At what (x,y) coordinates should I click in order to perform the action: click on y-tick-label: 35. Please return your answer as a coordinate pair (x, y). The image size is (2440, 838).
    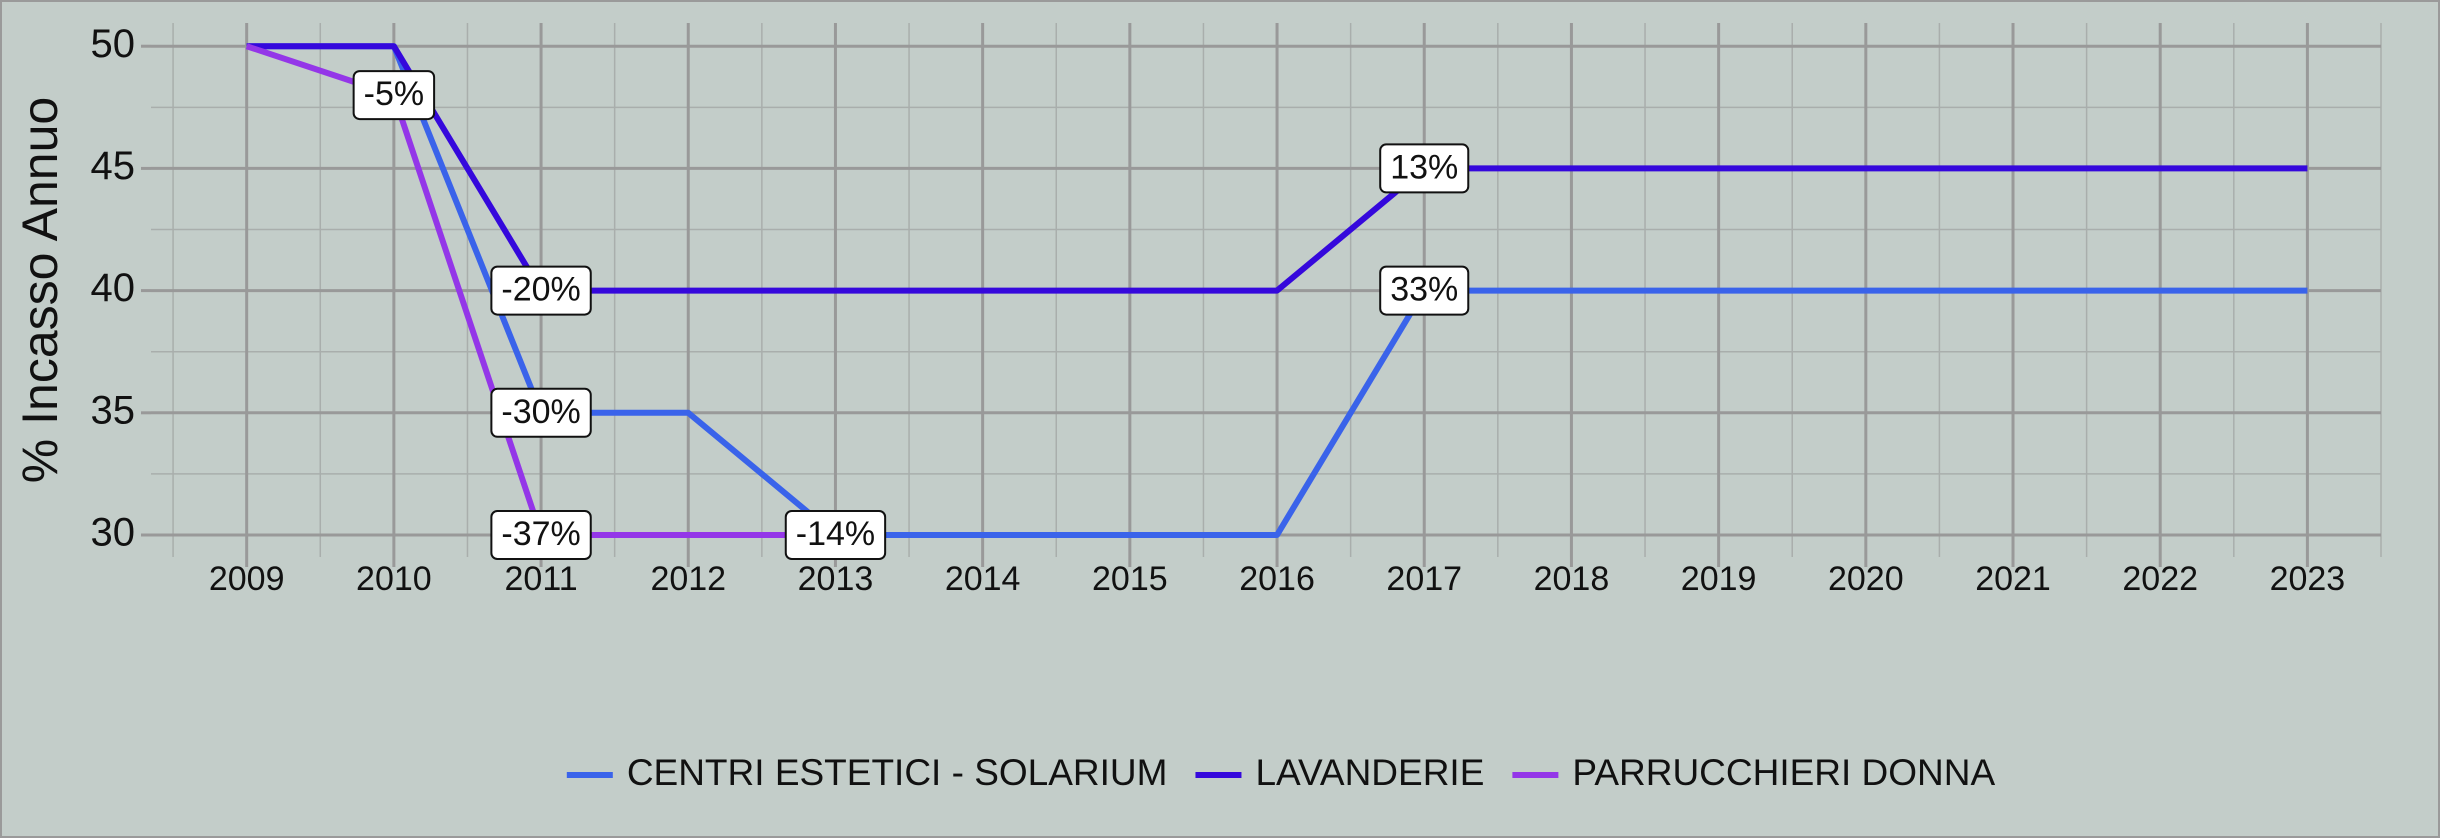
    Looking at the image, I should click on (113, 410).